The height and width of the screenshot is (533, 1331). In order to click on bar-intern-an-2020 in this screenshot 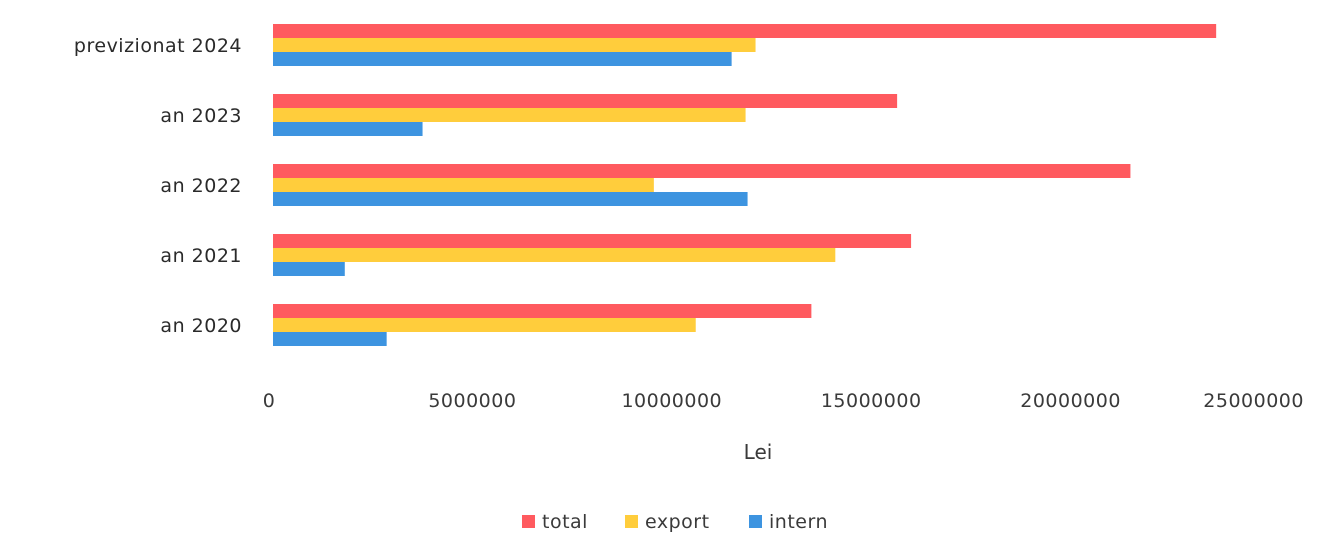, I will do `click(330, 339)`.